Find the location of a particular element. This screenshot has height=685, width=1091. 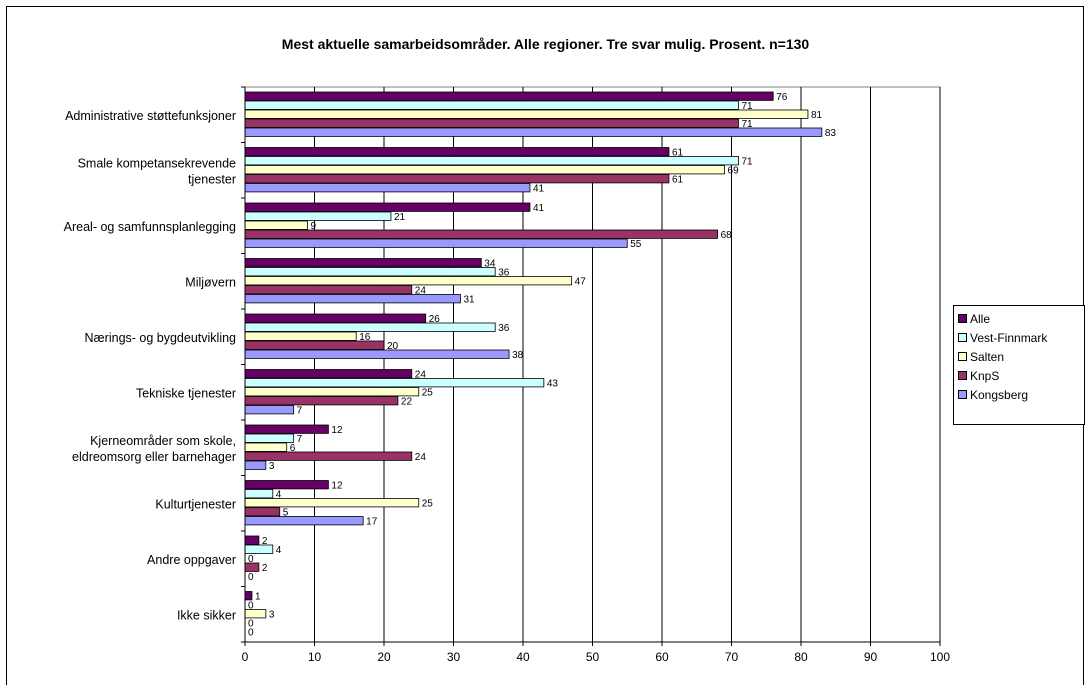

category-label: Ikke sikker is located at coordinates (206, 615).